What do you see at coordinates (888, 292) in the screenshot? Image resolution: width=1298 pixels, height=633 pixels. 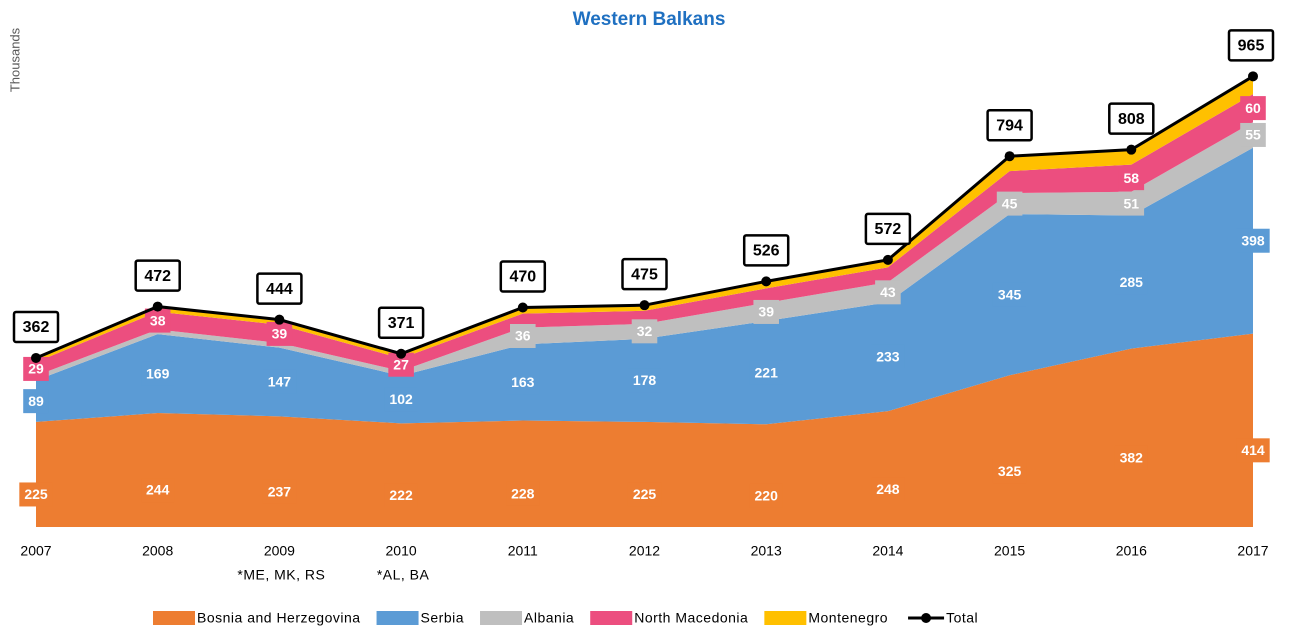 I see `data-label: 43` at bounding box center [888, 292].